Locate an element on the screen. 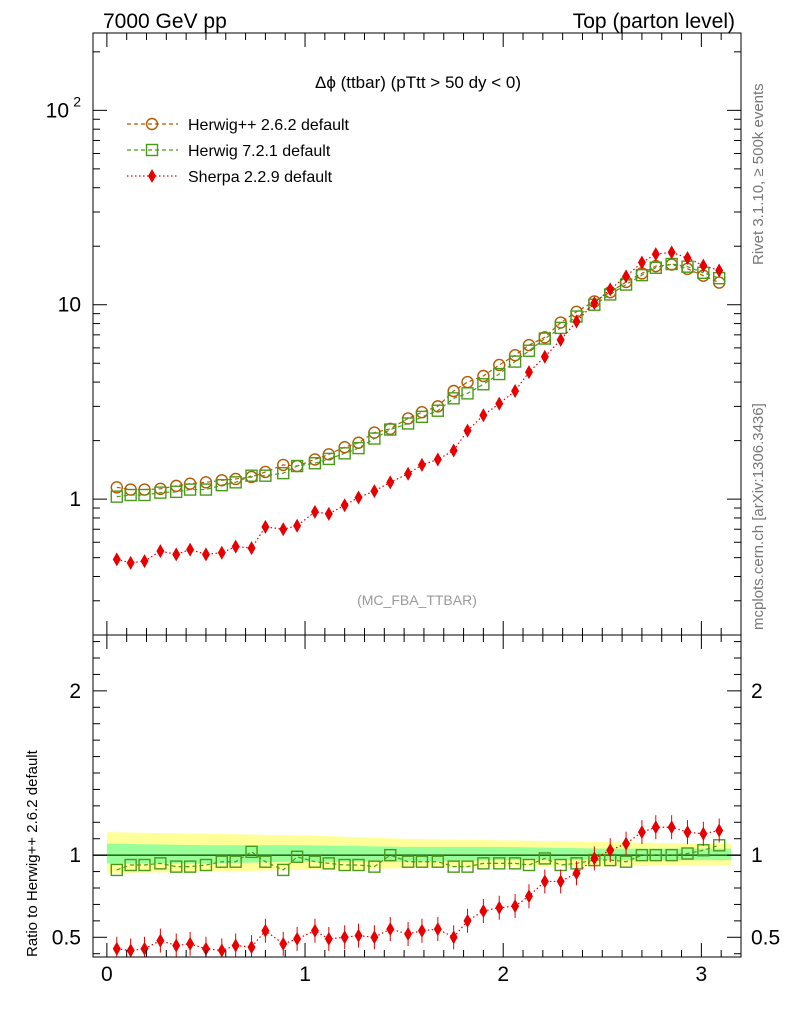 The width and height of the screenshot is (786, 1024). legend-label-herwig7: Herwig 7.2.1 default is located at coordinates (259, 151).